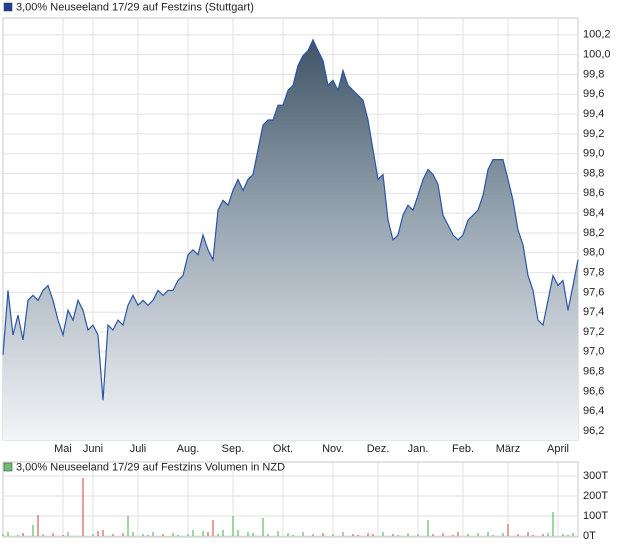  What do you see at coordinates (593, 74) in the screenshot?
I see `y-tick-label: 99,8` at bounding box center [593, 74].